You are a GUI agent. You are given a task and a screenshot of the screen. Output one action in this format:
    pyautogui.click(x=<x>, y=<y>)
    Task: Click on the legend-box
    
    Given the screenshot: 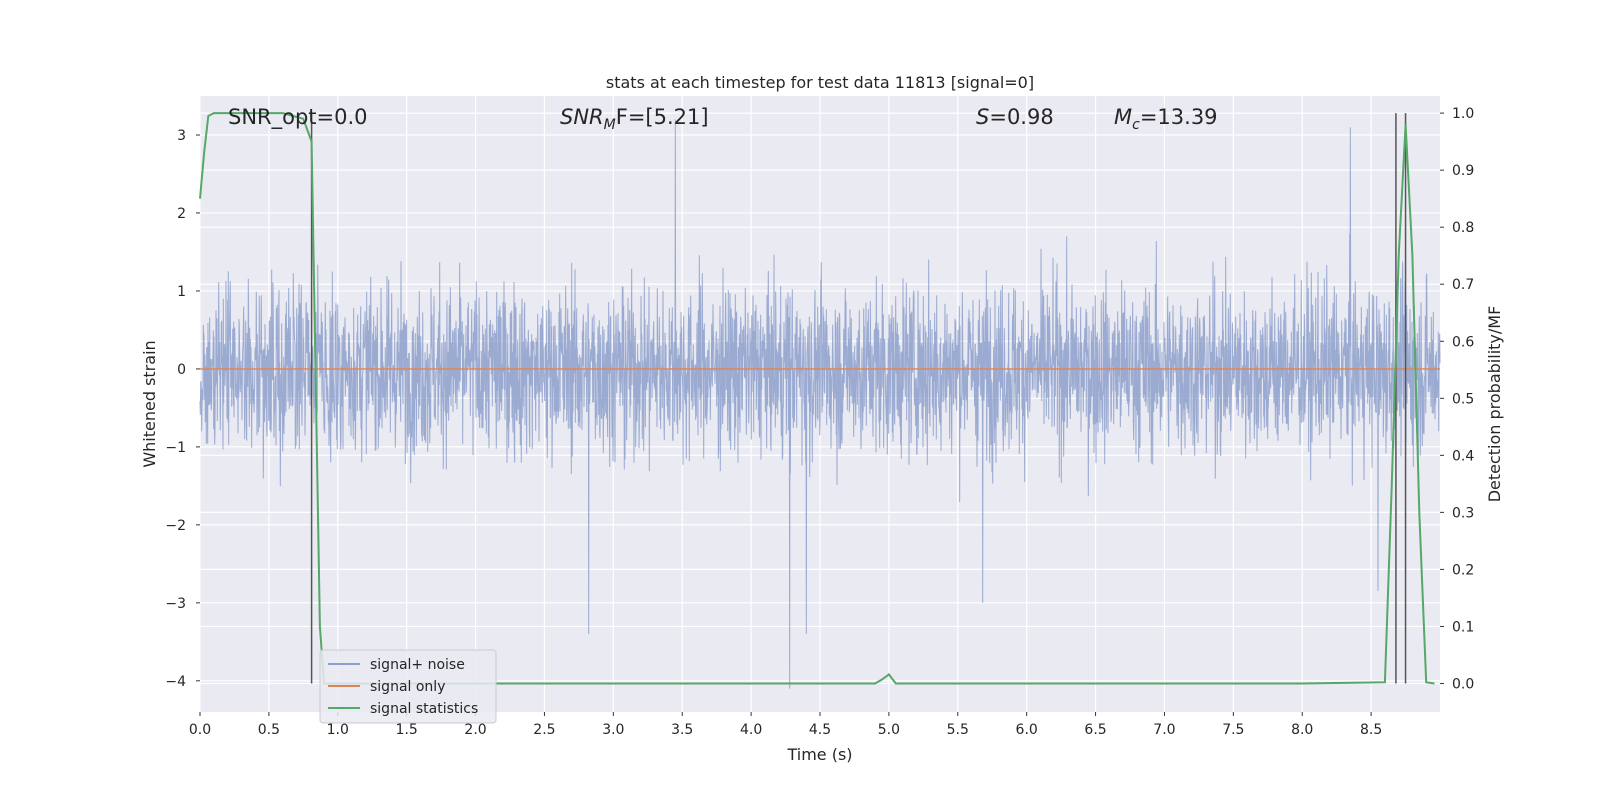 What is the action you would take?
    pyautogui.click(x=408, y=686)
    